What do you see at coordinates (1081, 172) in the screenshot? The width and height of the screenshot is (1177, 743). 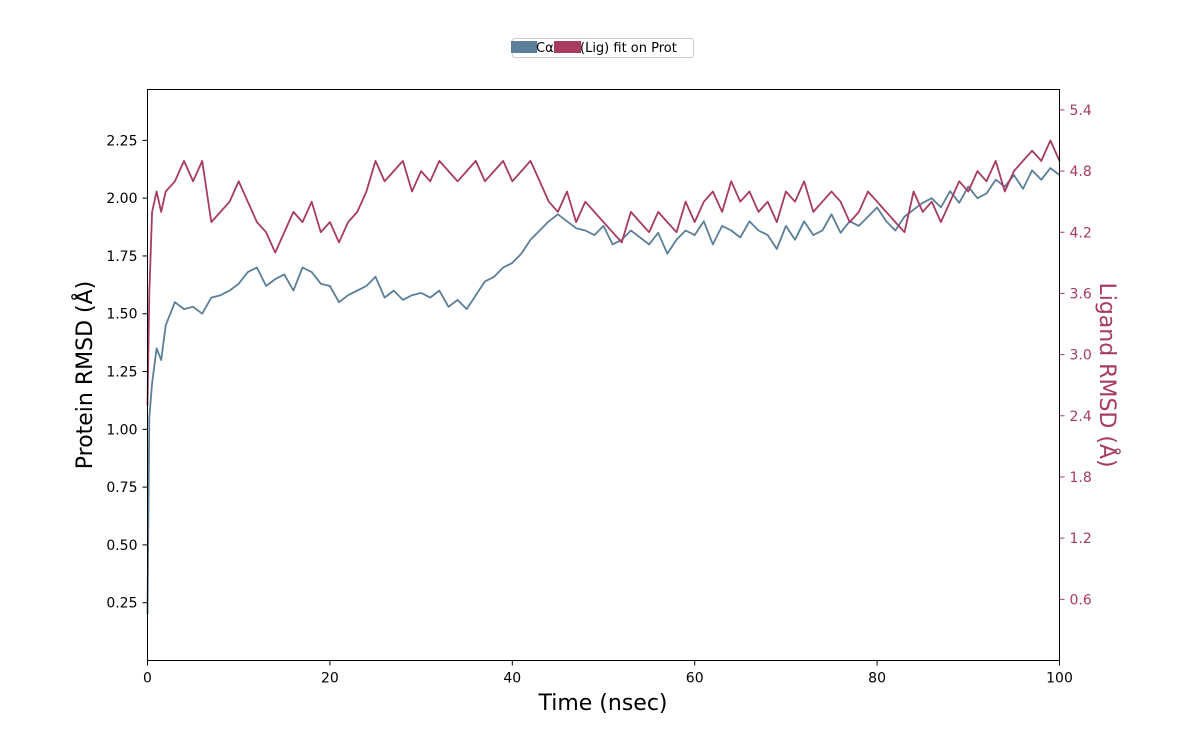 I see `right-y-tick-label: 4.8` at bounding box center [1081, 172].